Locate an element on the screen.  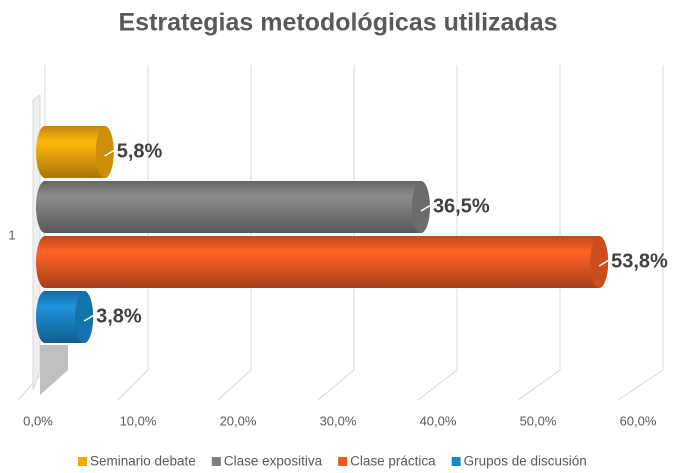
legend-label: Clase práctica is located at coordinates (393, 461).